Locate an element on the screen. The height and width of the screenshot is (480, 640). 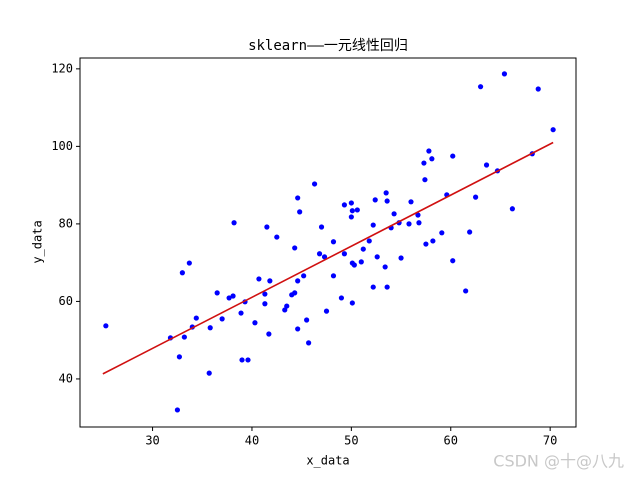
x-tick-label: 40 is located at coordinates (252, 441).